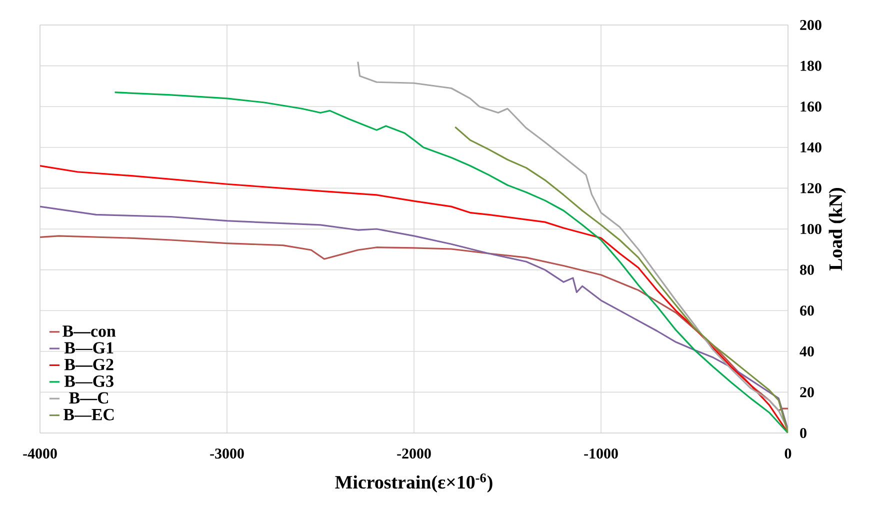  What do you see at coordinates (811, 188) in the screenshot?
I see `y-tick-label: 120` at bounding box center [811, 188].